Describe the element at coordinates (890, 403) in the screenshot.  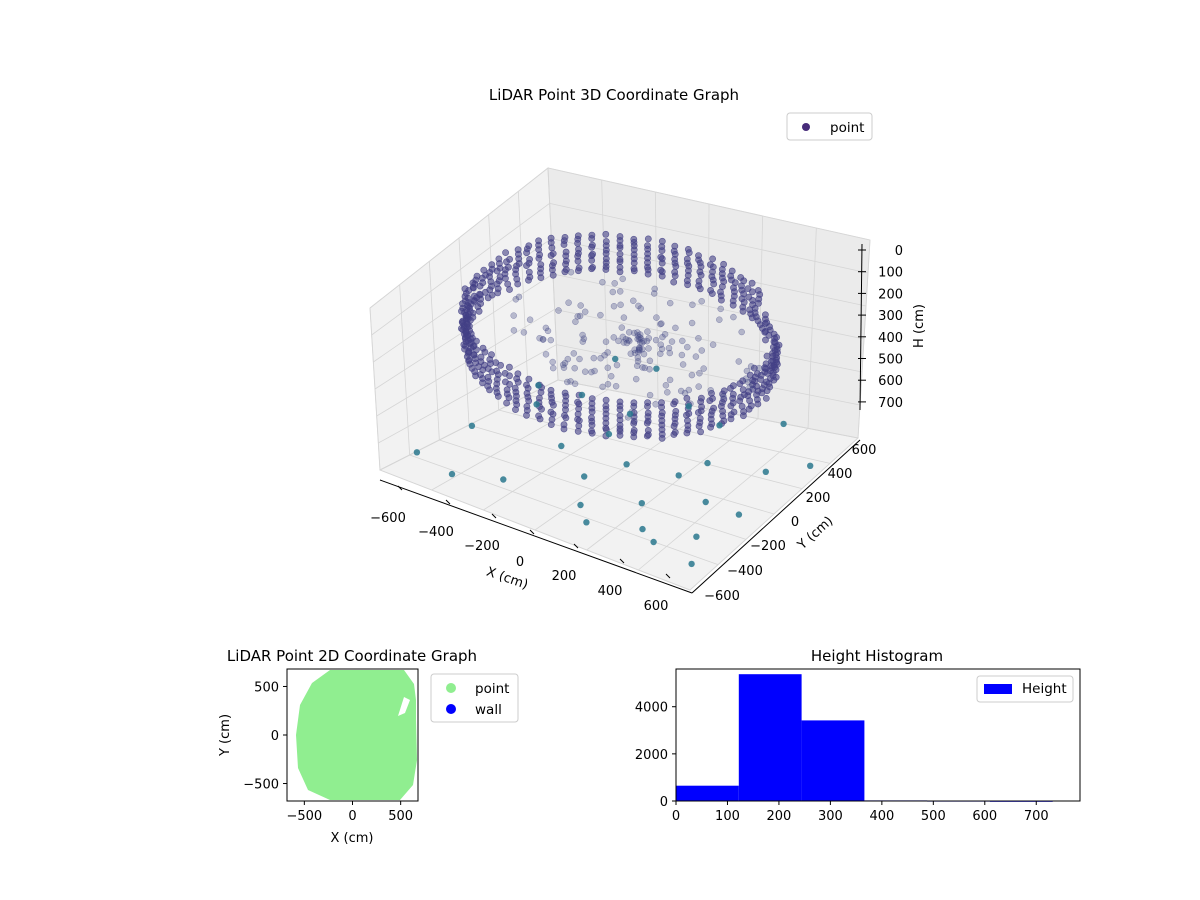
I see `z-tick-label-3d: 700` at that location.